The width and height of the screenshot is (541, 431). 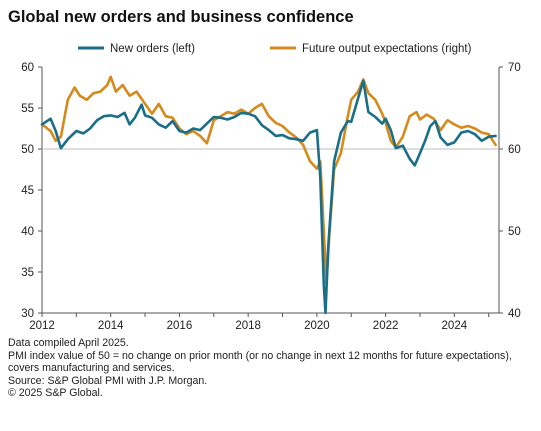 What do you see at coordinates (514, 68) in the screenshot?
I see `y-right-tick-label: 70` at bounding box center [514, 68].